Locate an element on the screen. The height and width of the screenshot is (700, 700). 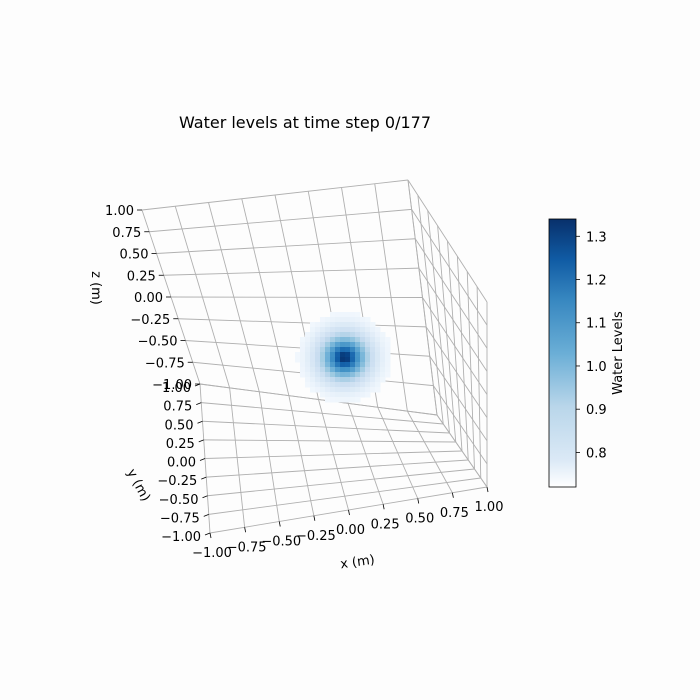
y-tick-label: −0.25 is located at coordinates (177, 481).